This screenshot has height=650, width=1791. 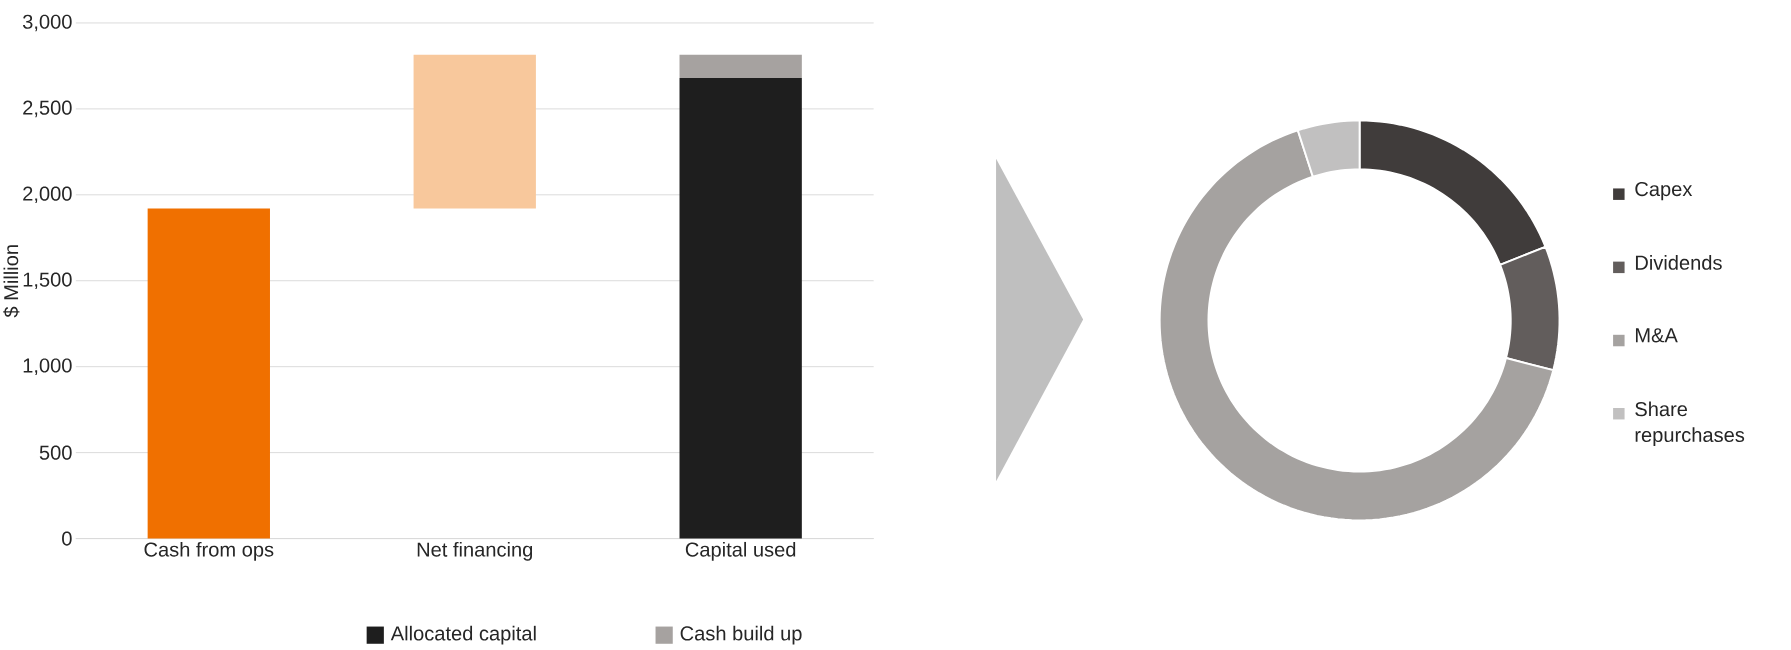 I want to click on legend-label: Cash build up, so click(x=741, y=635).